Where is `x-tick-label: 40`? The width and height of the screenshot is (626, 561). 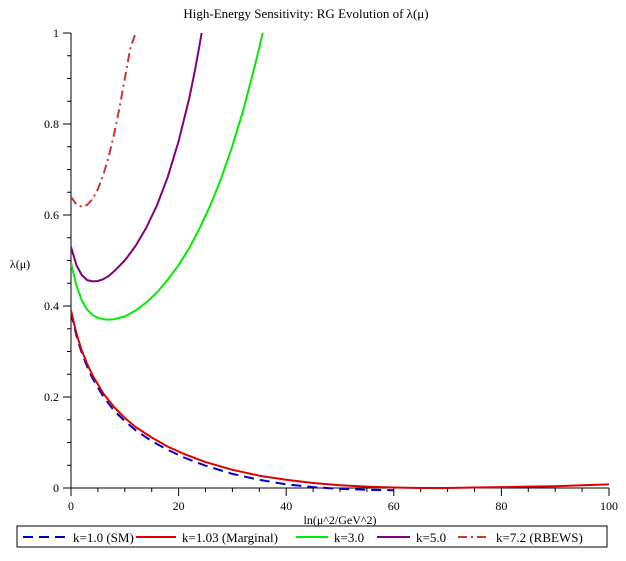
x-tick-label: 40 is located at coordinates (286, 506).